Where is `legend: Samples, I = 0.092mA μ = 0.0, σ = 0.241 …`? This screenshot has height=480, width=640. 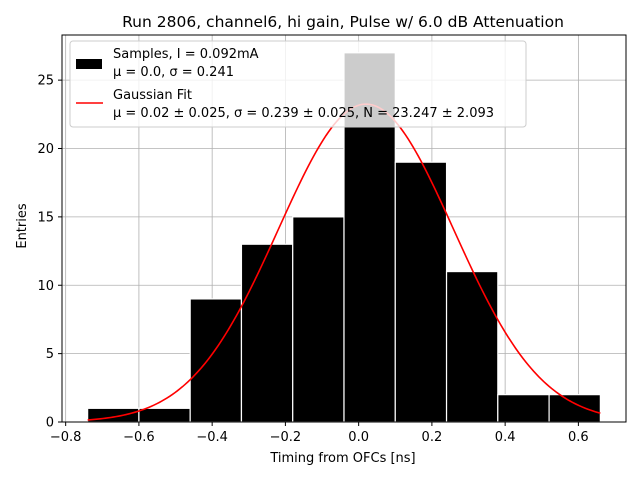 legend: Samples, I = 0.092mA μ = 0.0, σ = 0.241 … is located at coordinates (298, 84).